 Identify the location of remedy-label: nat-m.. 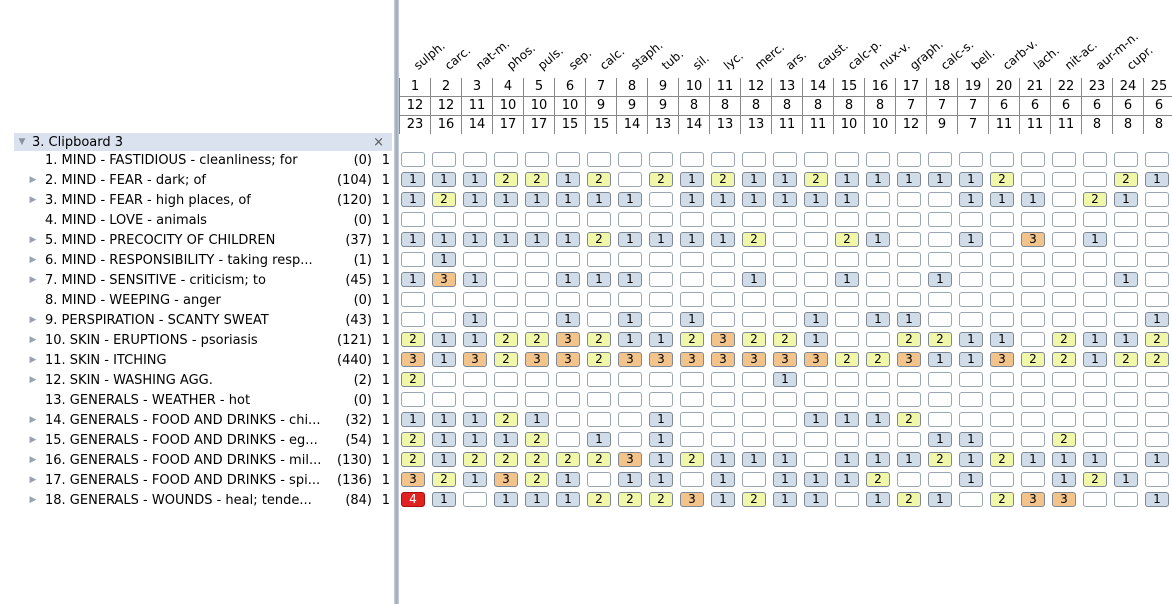
(493, 54).